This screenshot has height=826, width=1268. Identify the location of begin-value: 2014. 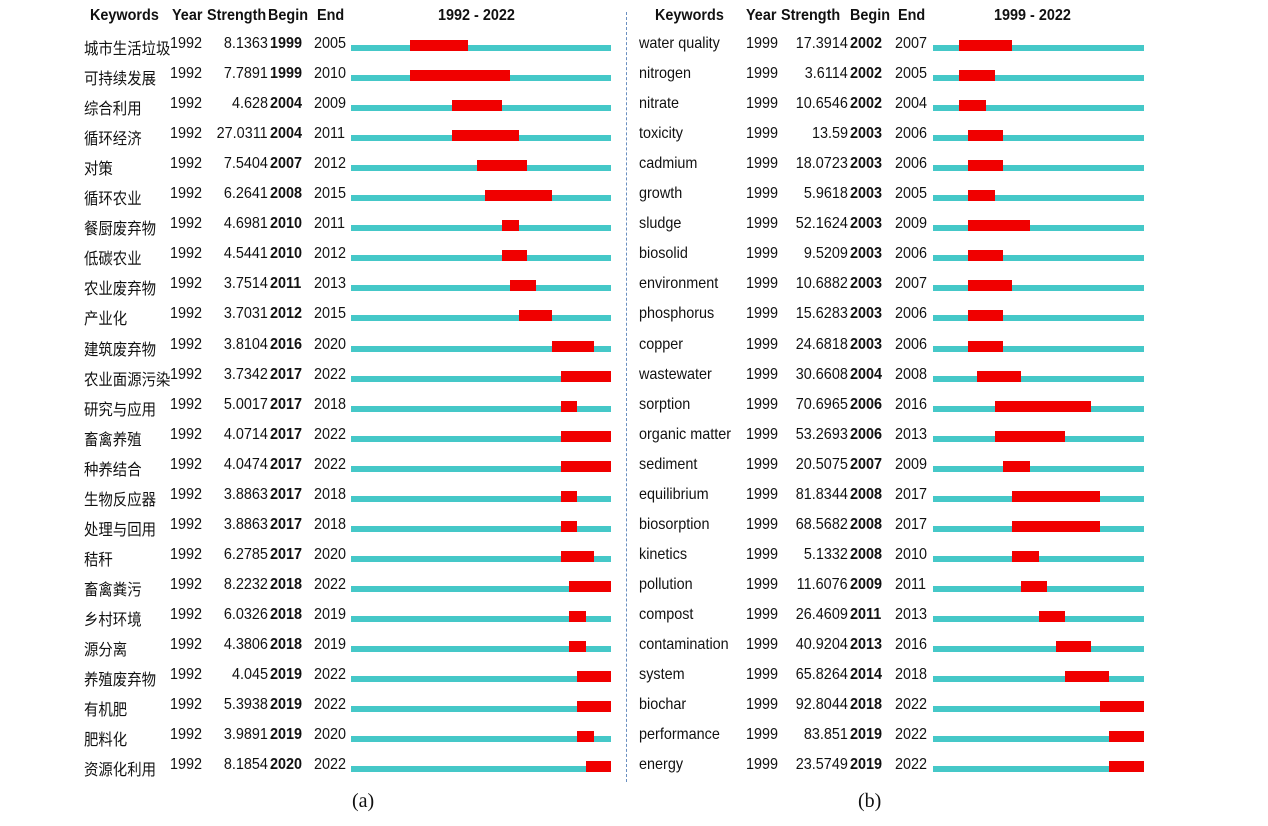
(866, 675).